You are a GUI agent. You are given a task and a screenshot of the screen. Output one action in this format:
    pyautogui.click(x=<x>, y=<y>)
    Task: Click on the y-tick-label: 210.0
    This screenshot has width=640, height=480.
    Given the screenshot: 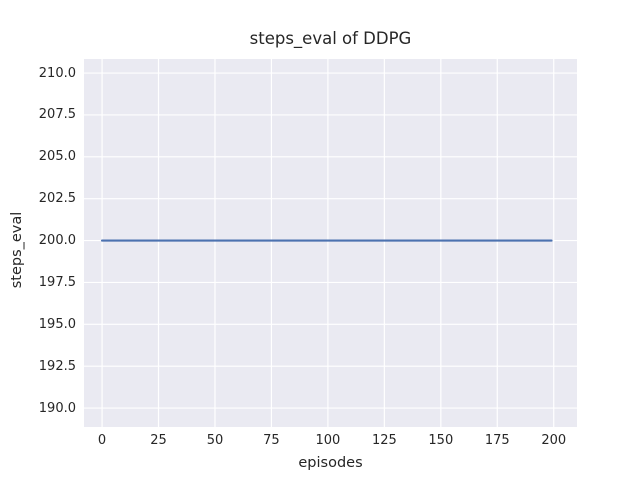 What is the action you would take?
    pyautogui.click(x=57, y=73)
    